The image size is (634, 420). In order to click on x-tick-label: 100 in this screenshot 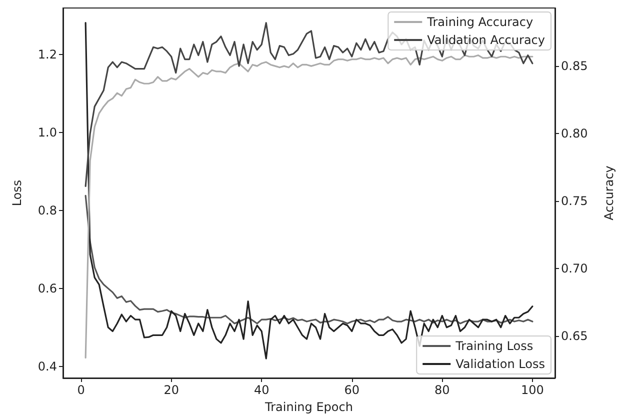, I will do `click(532, 390)`.